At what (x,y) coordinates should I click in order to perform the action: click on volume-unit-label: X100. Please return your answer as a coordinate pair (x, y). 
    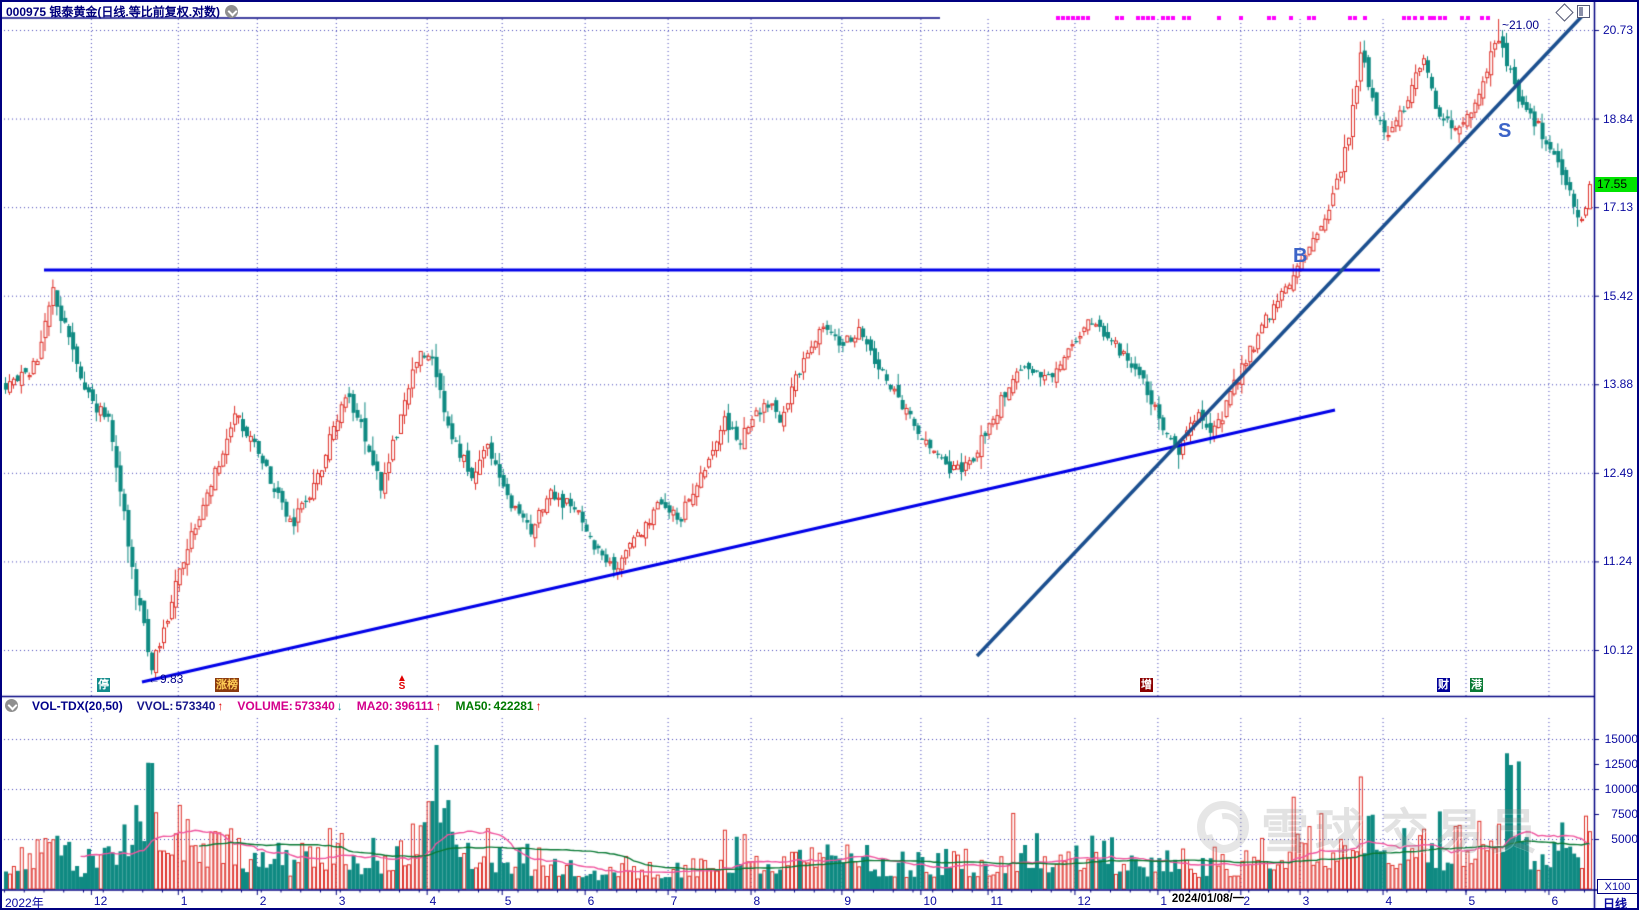
    Looking at the image, I should click on (1617, 886).